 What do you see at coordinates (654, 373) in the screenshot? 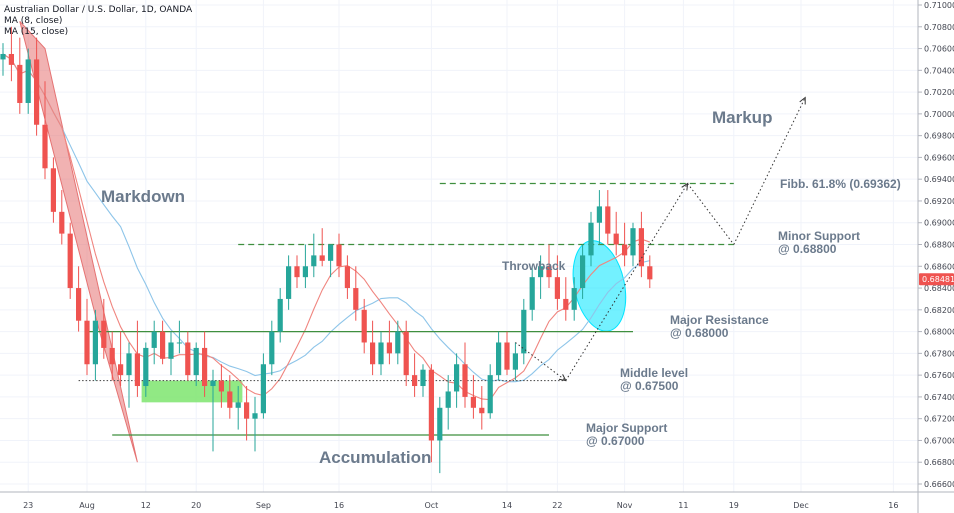
I see `middle-level-label: Middle level` at bounding box center [654, 373].